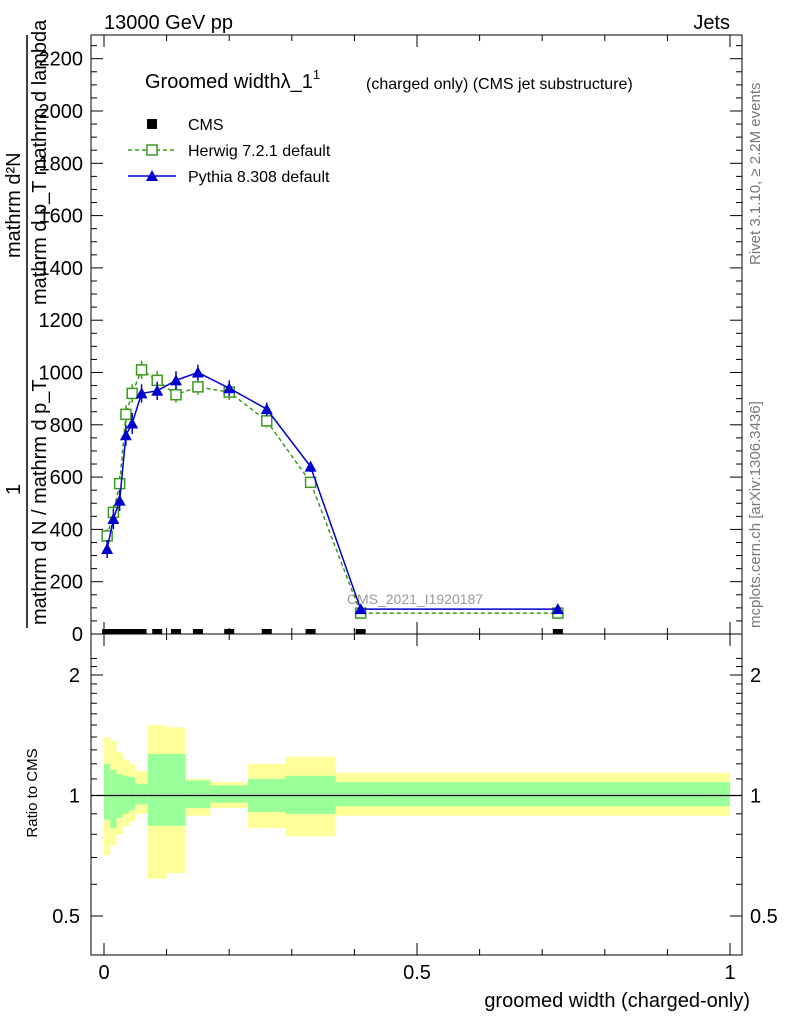 This screenshot has width=786, height=1024. Describe the element at coordinates (729, 973) in the screenshot. I see `x-tick-label: 1` at that location.